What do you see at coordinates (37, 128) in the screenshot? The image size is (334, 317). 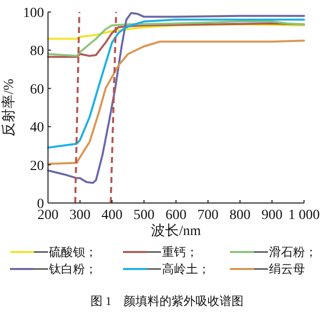 I see `y-tick-label: 40` at bounding box center [37, 128].